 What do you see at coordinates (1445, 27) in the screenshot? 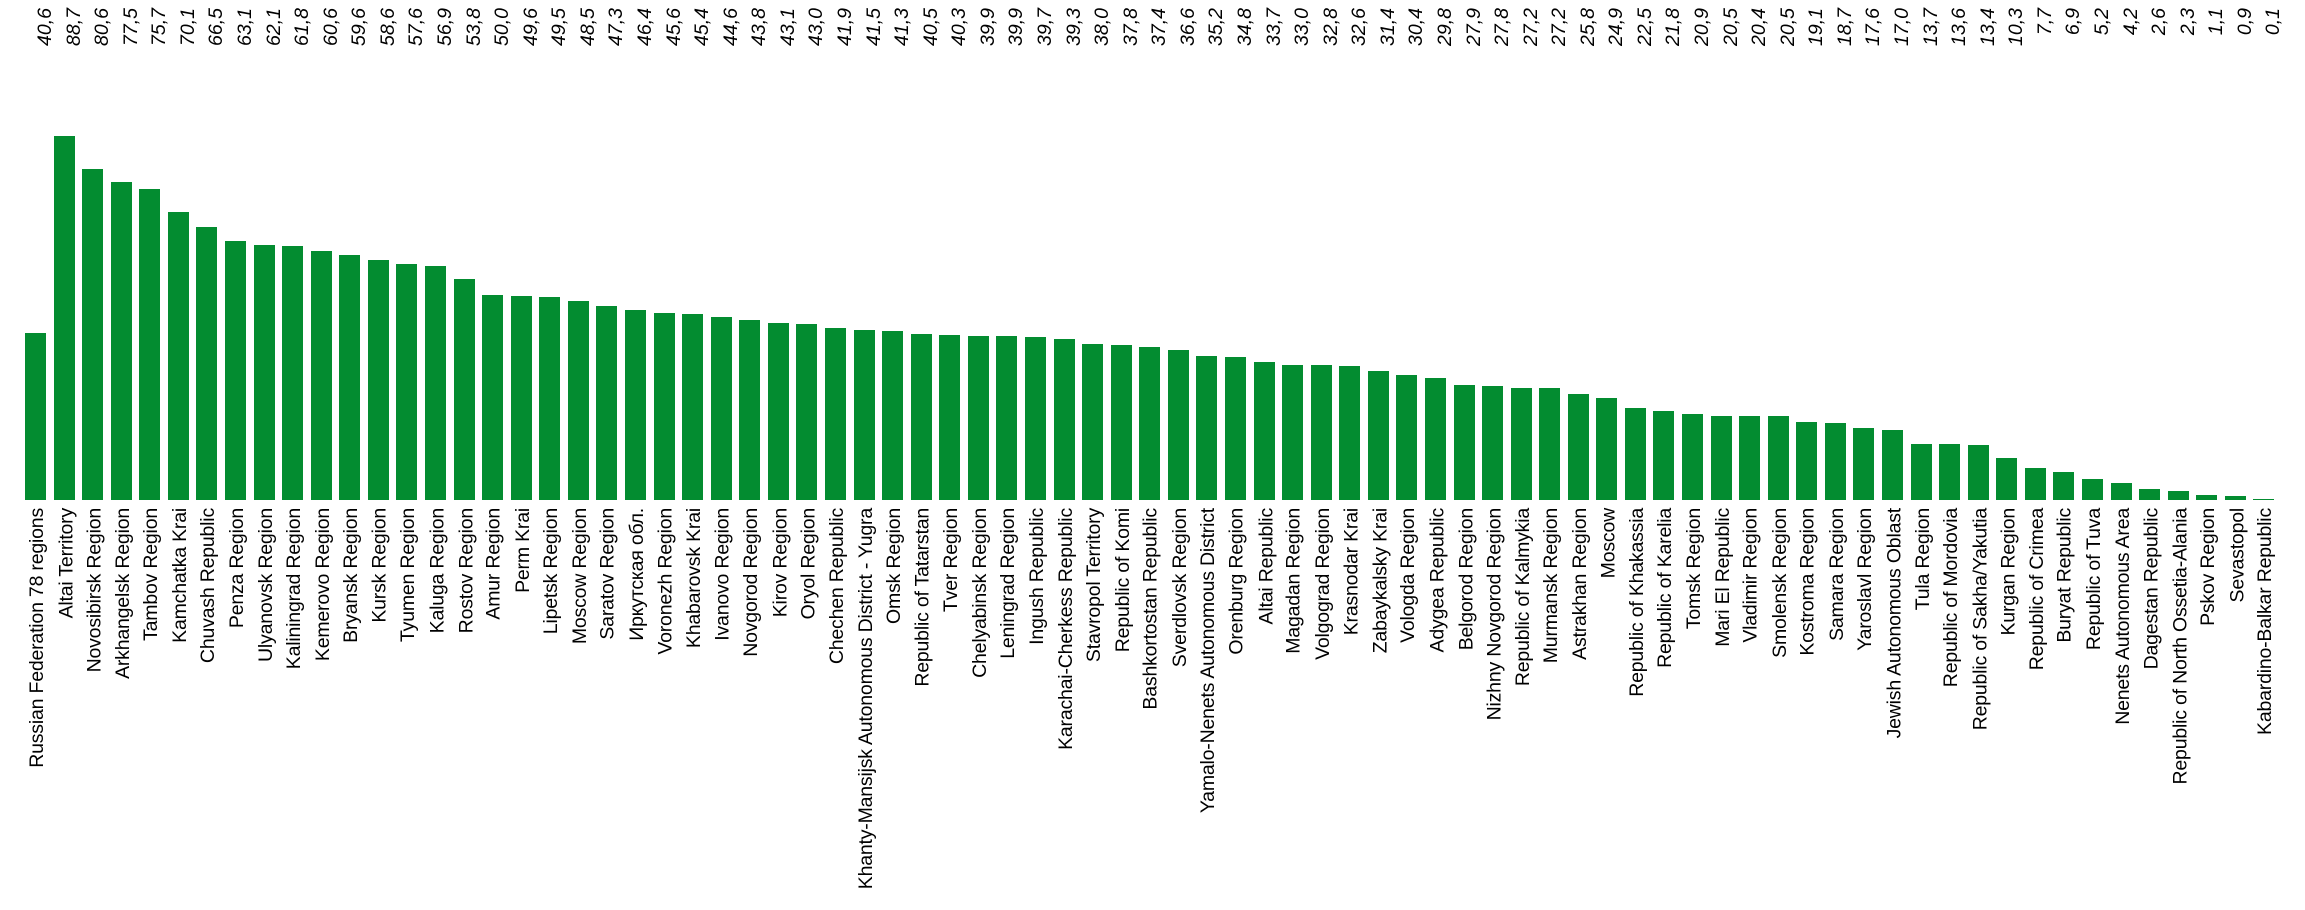
I see `value-label: 29,8` at bounding box center [1445, 27].